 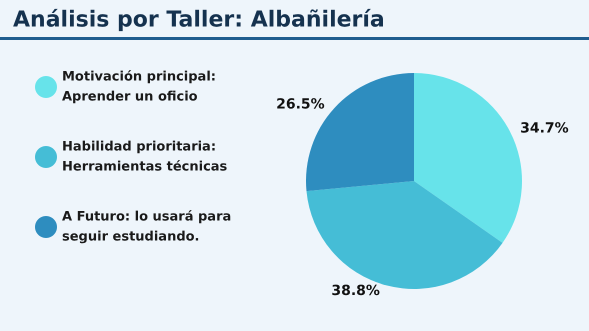 What do you see at coordinates (355, 291) in the screenshot?
I see `data-label: 38.8%` at bounding box center [355, 291].